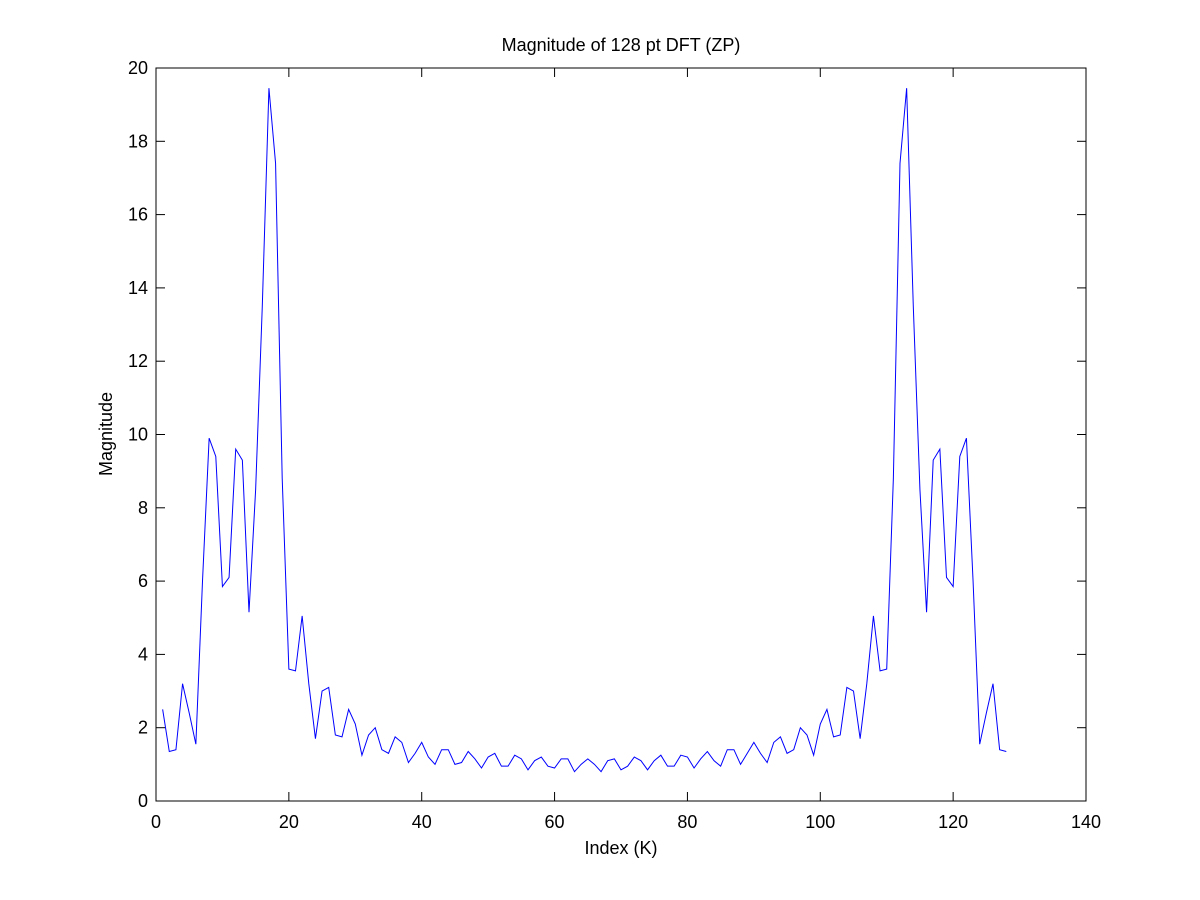 This screenshot has height=900, width=1200. I want to click on y-tick-label: 14, so click(138, 288).